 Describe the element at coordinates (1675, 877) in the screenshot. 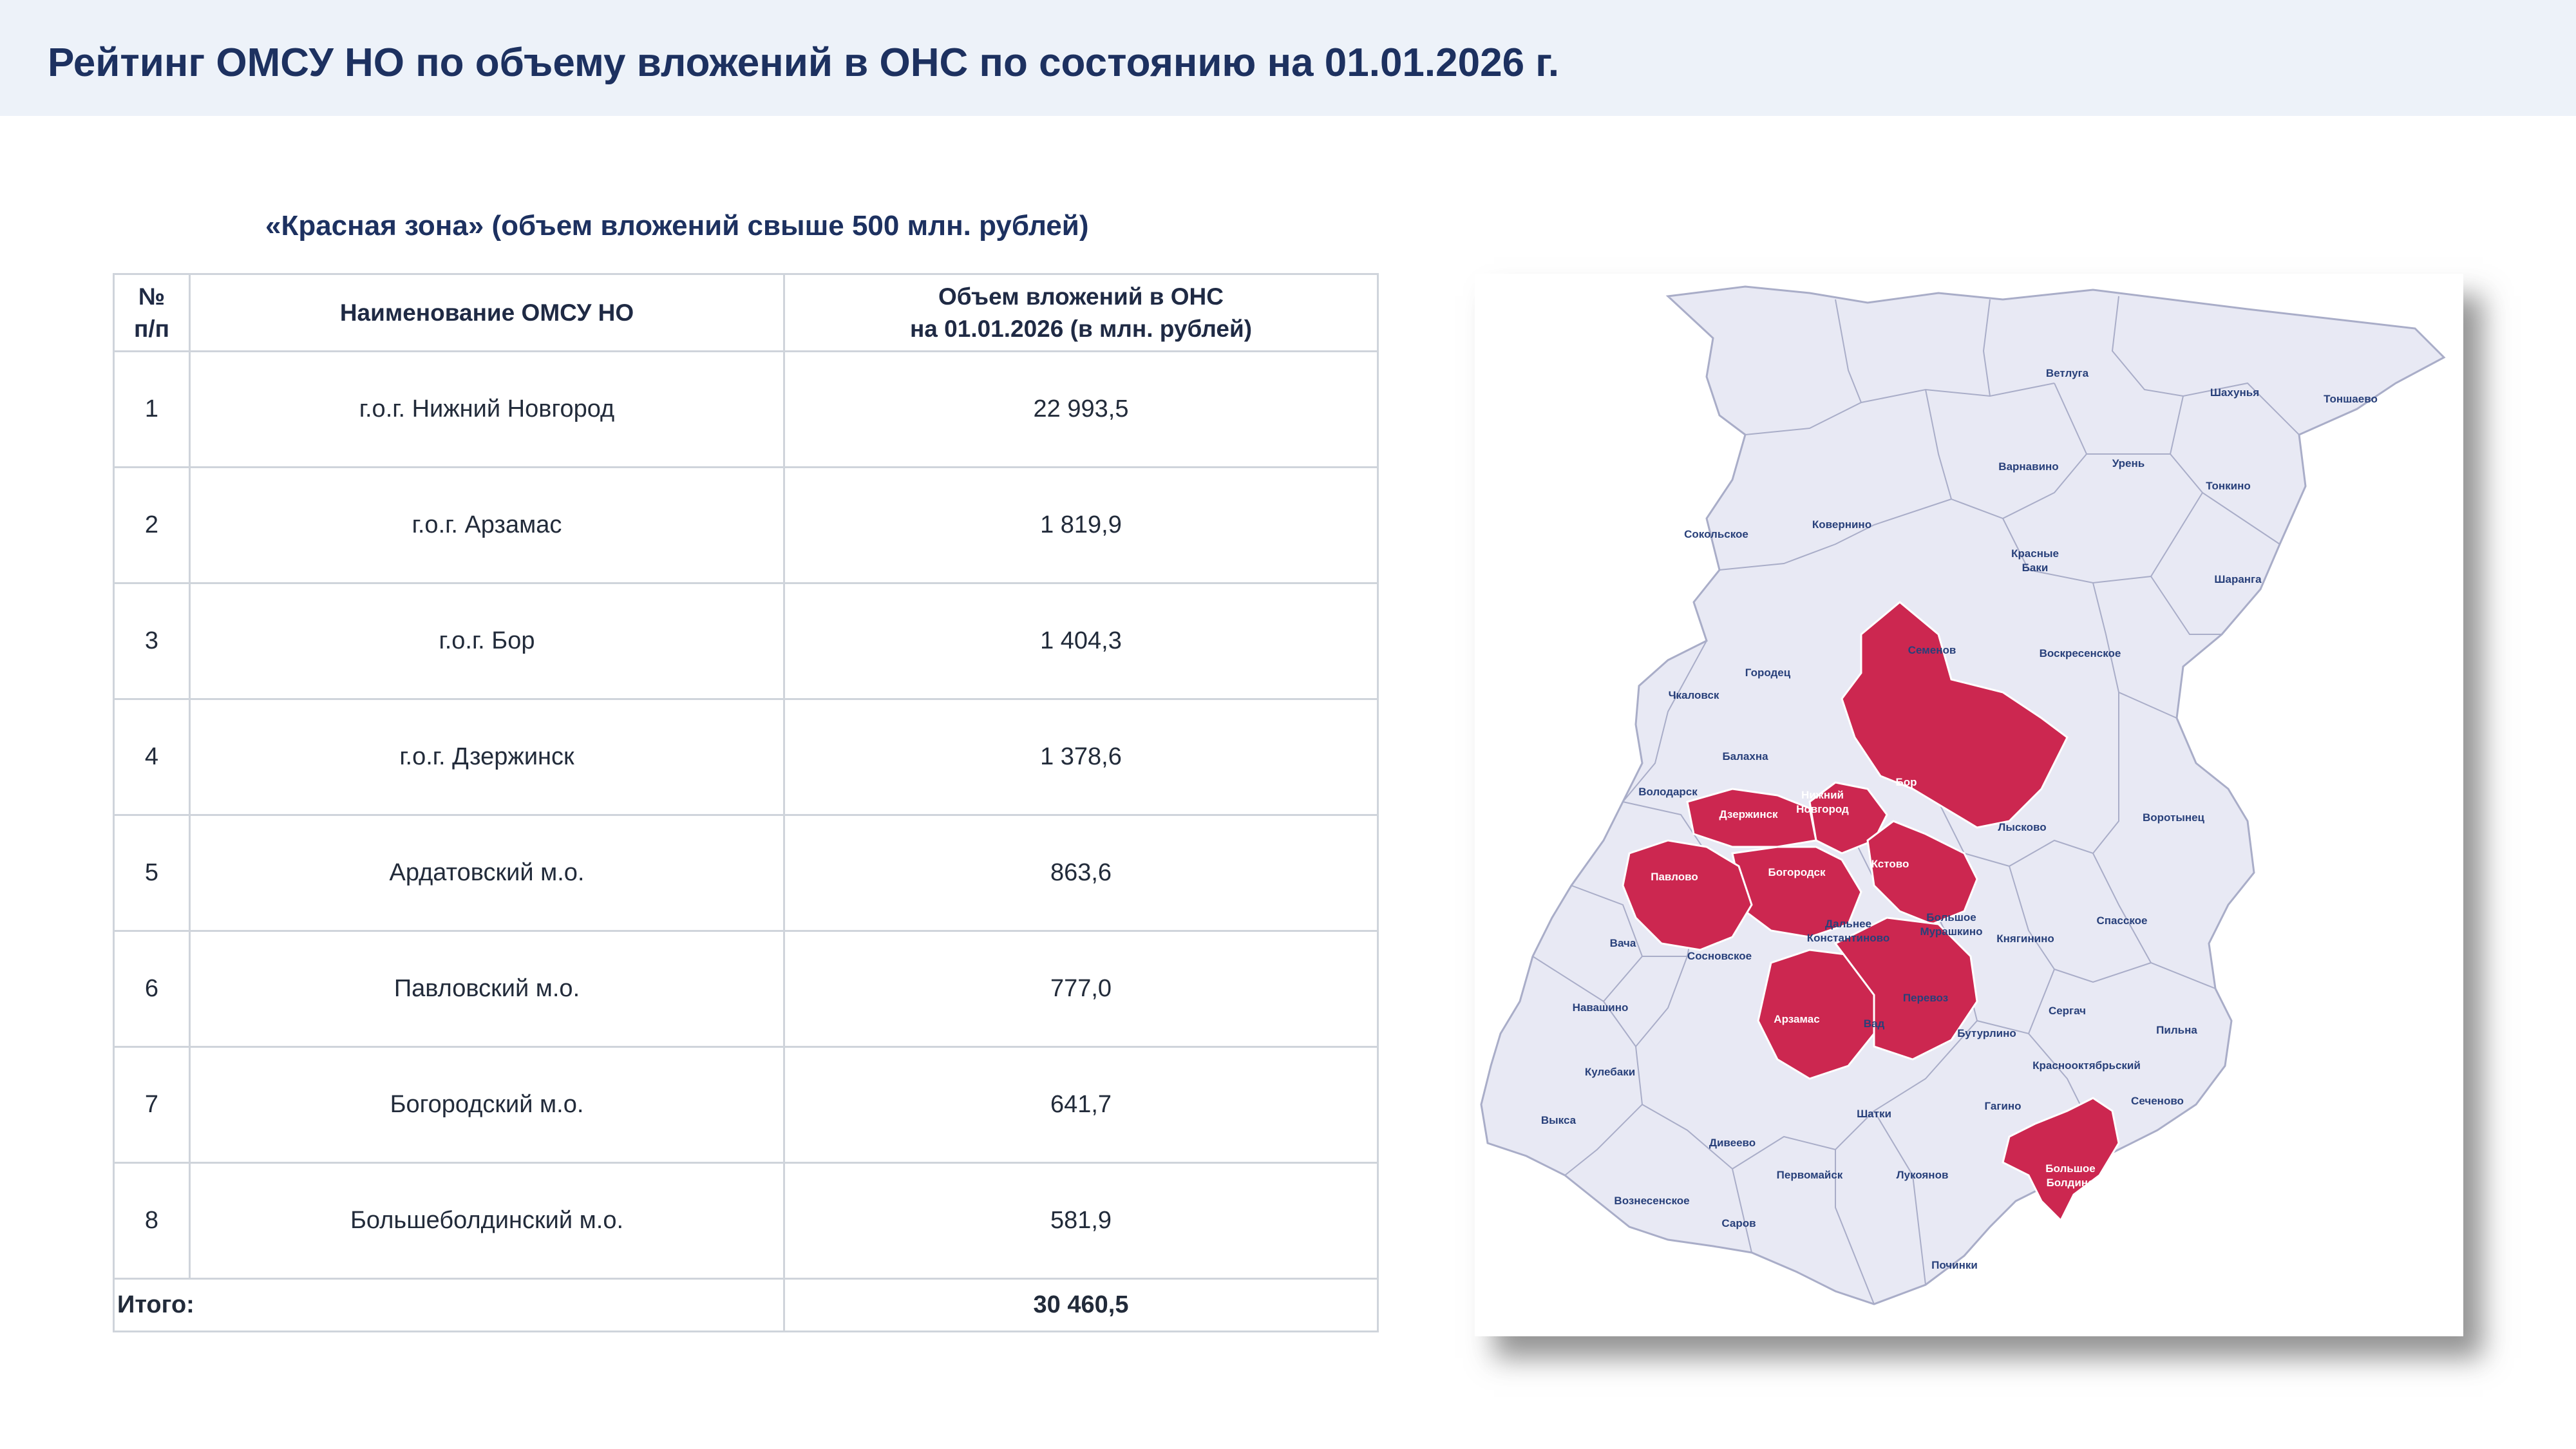

I see `map-label-pavlovo: Павлово` at that location.